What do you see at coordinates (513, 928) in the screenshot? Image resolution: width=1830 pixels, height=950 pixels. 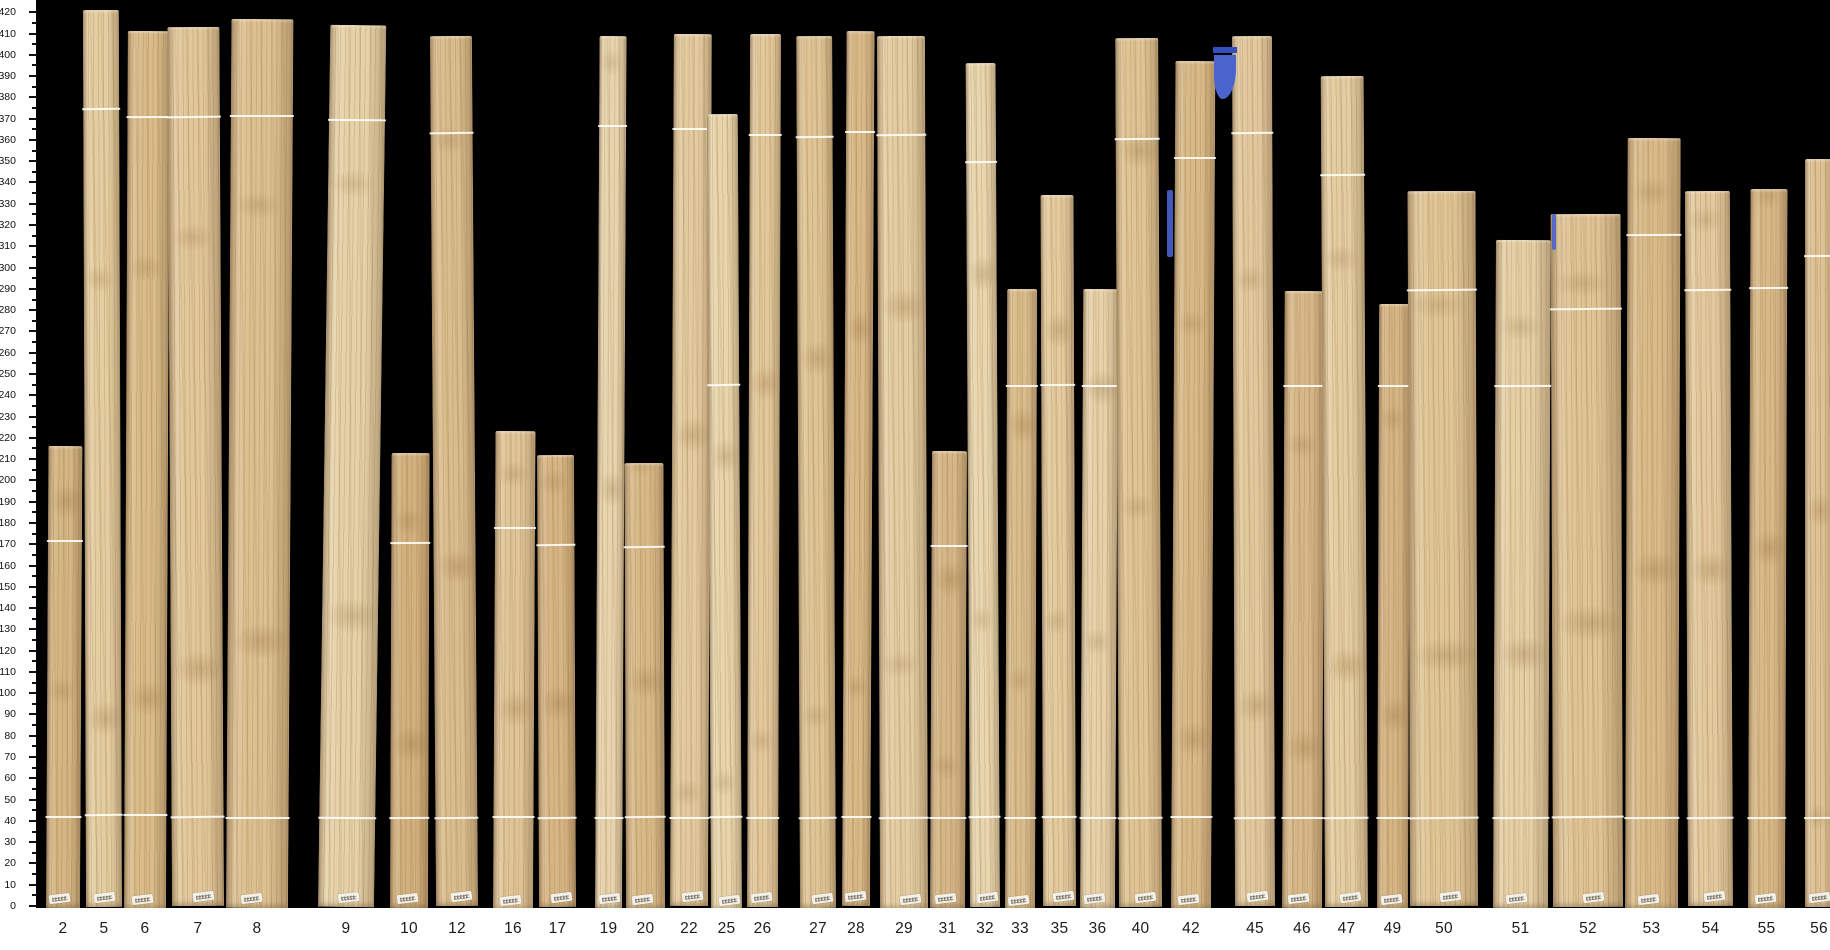 I see `board-number-label: 16` at bounding box center [513, 928].